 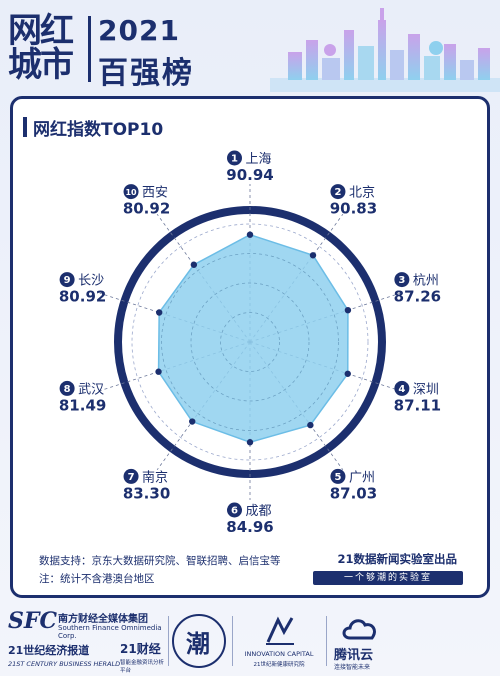 What do you see at coordinates (249, 527) in the screenshot?
I see `city-index-value: 84.96` at bounding box center [249, 527].